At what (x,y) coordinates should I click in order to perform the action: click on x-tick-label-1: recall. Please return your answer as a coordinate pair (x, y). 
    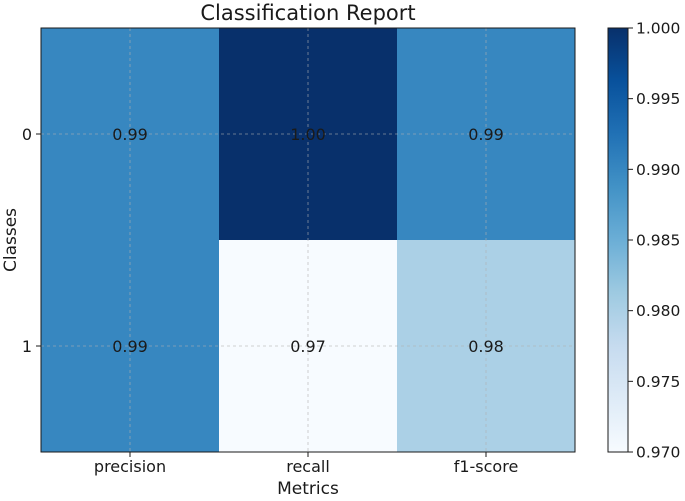
    Looking at the image, I should click on (308, 466).